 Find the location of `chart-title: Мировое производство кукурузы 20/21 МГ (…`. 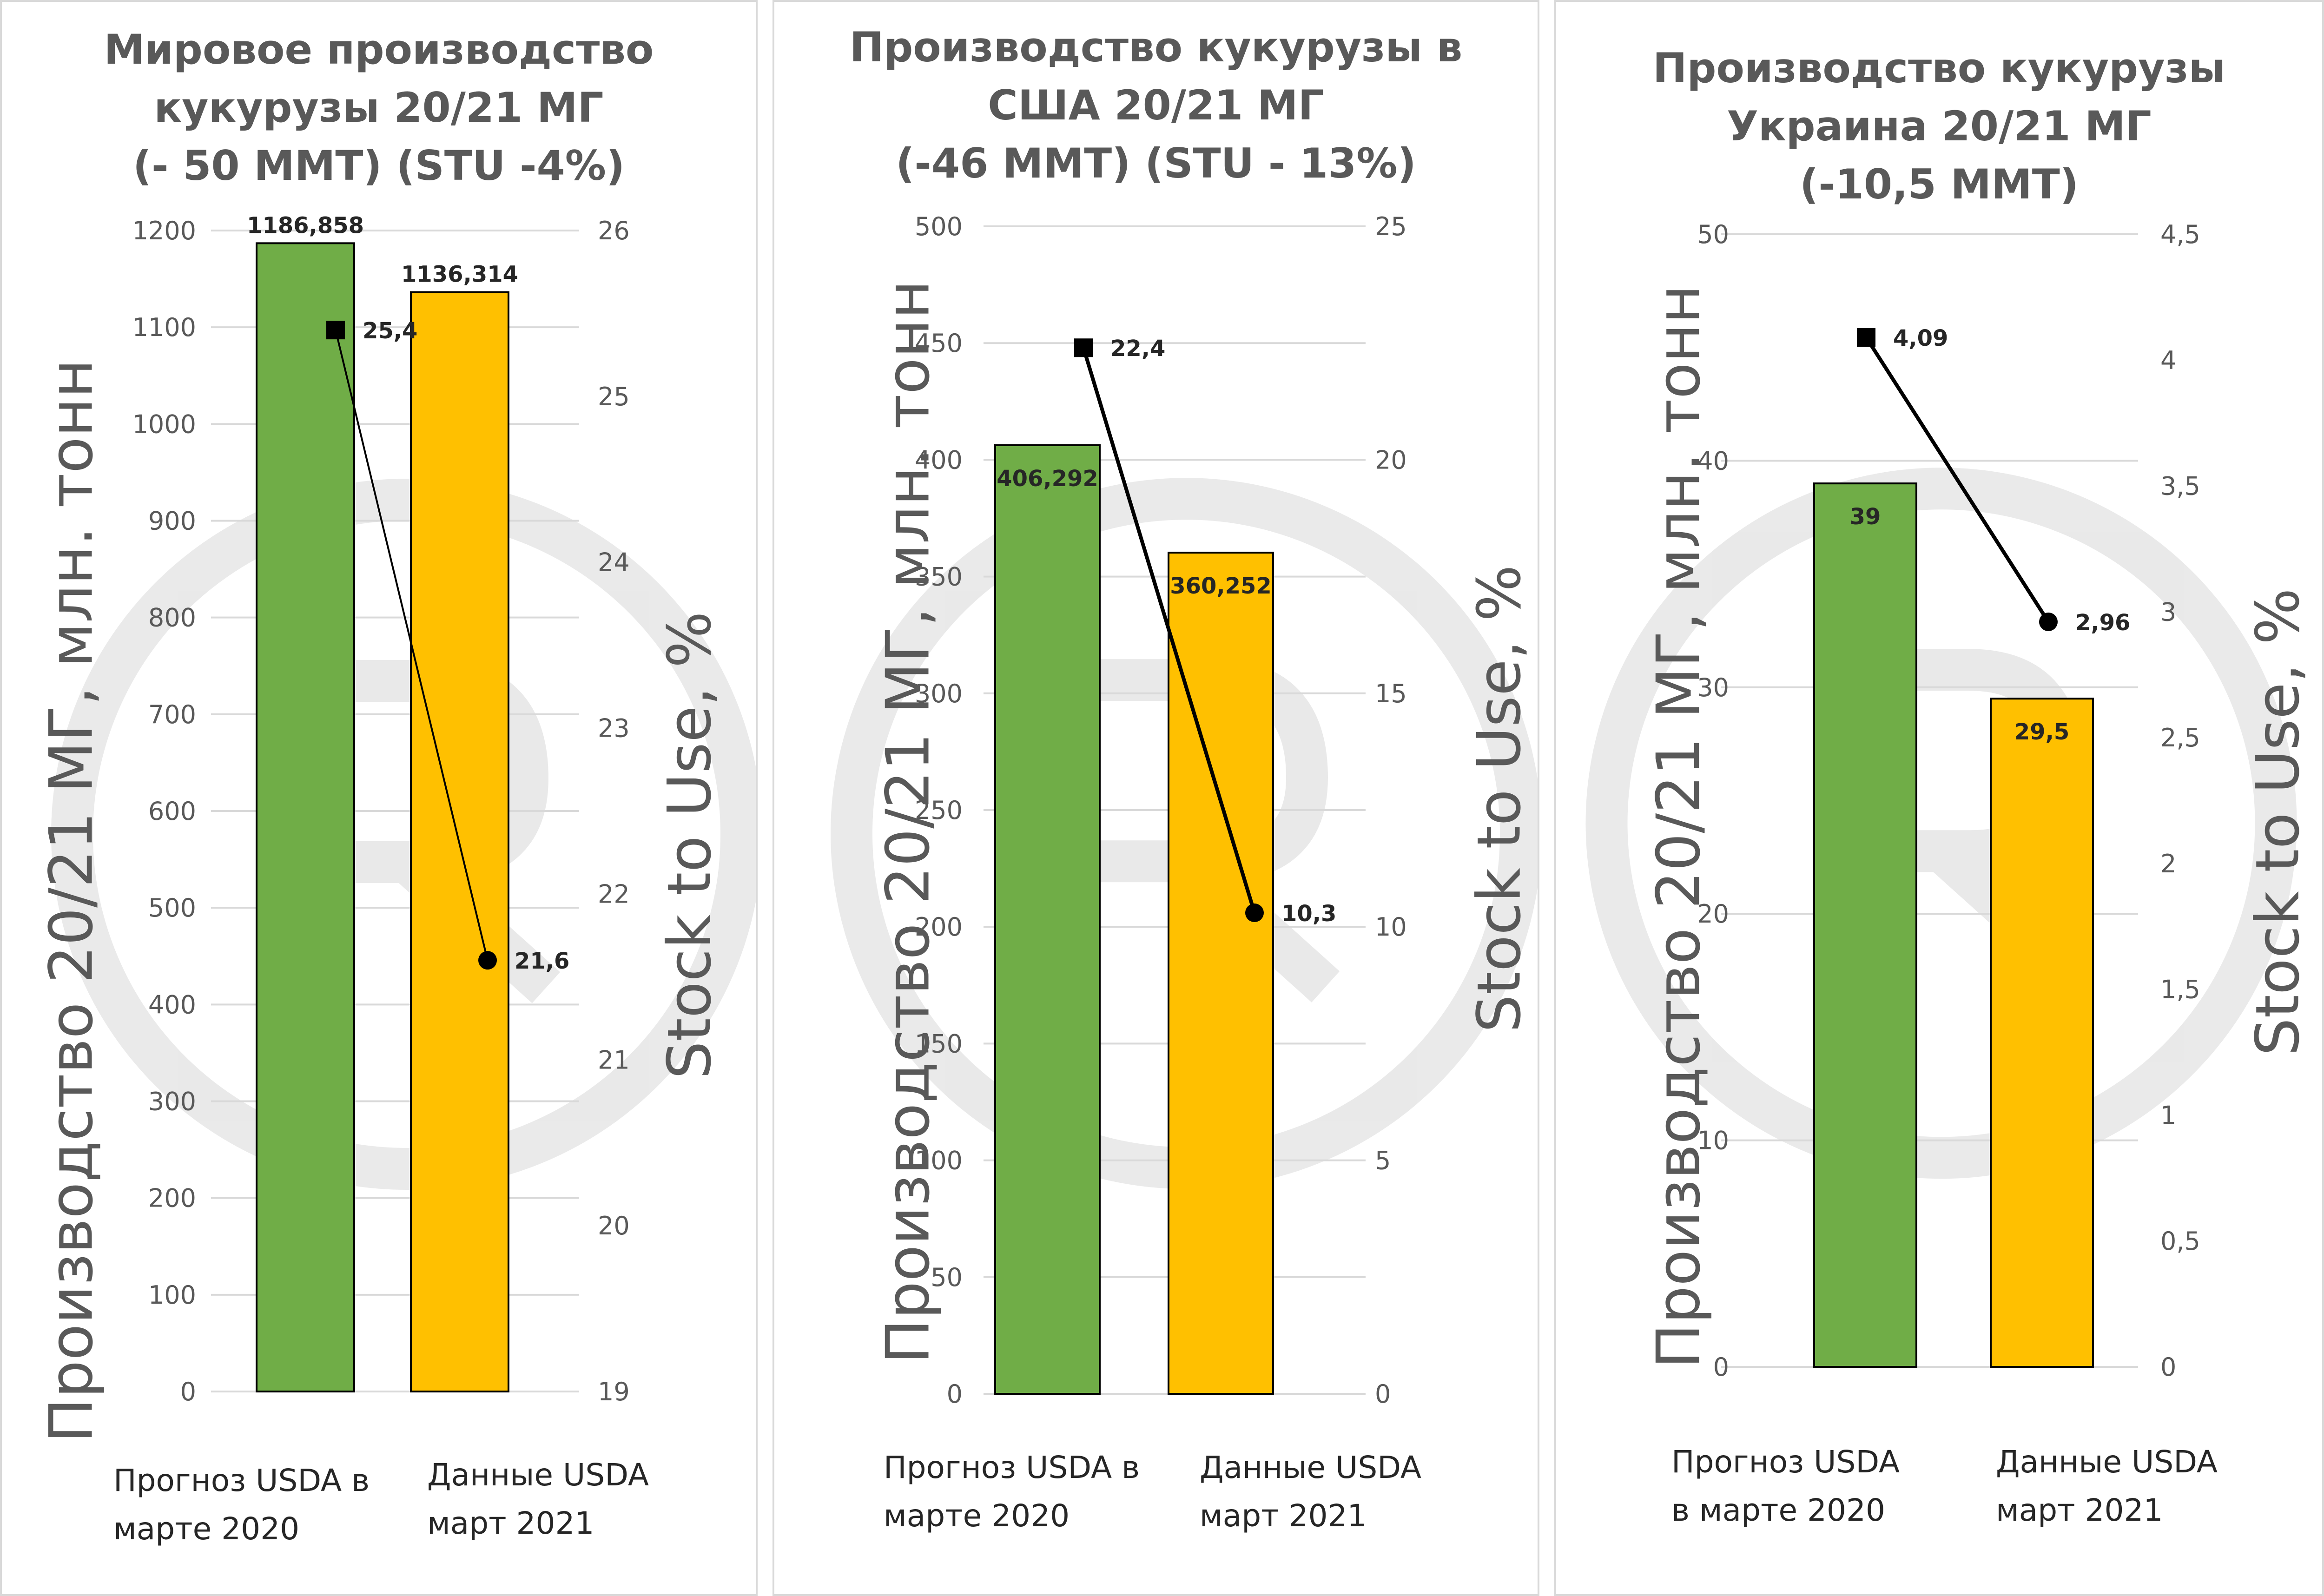

chart-title: Мировое производство кукурузы 20/21 МГ (… is located at coordinates (379, 108).